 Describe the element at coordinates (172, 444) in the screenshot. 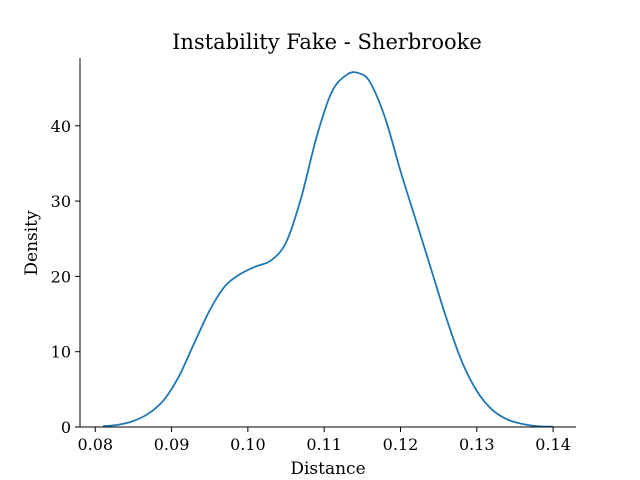

I see `x-tick-label: 0.09` at that location.